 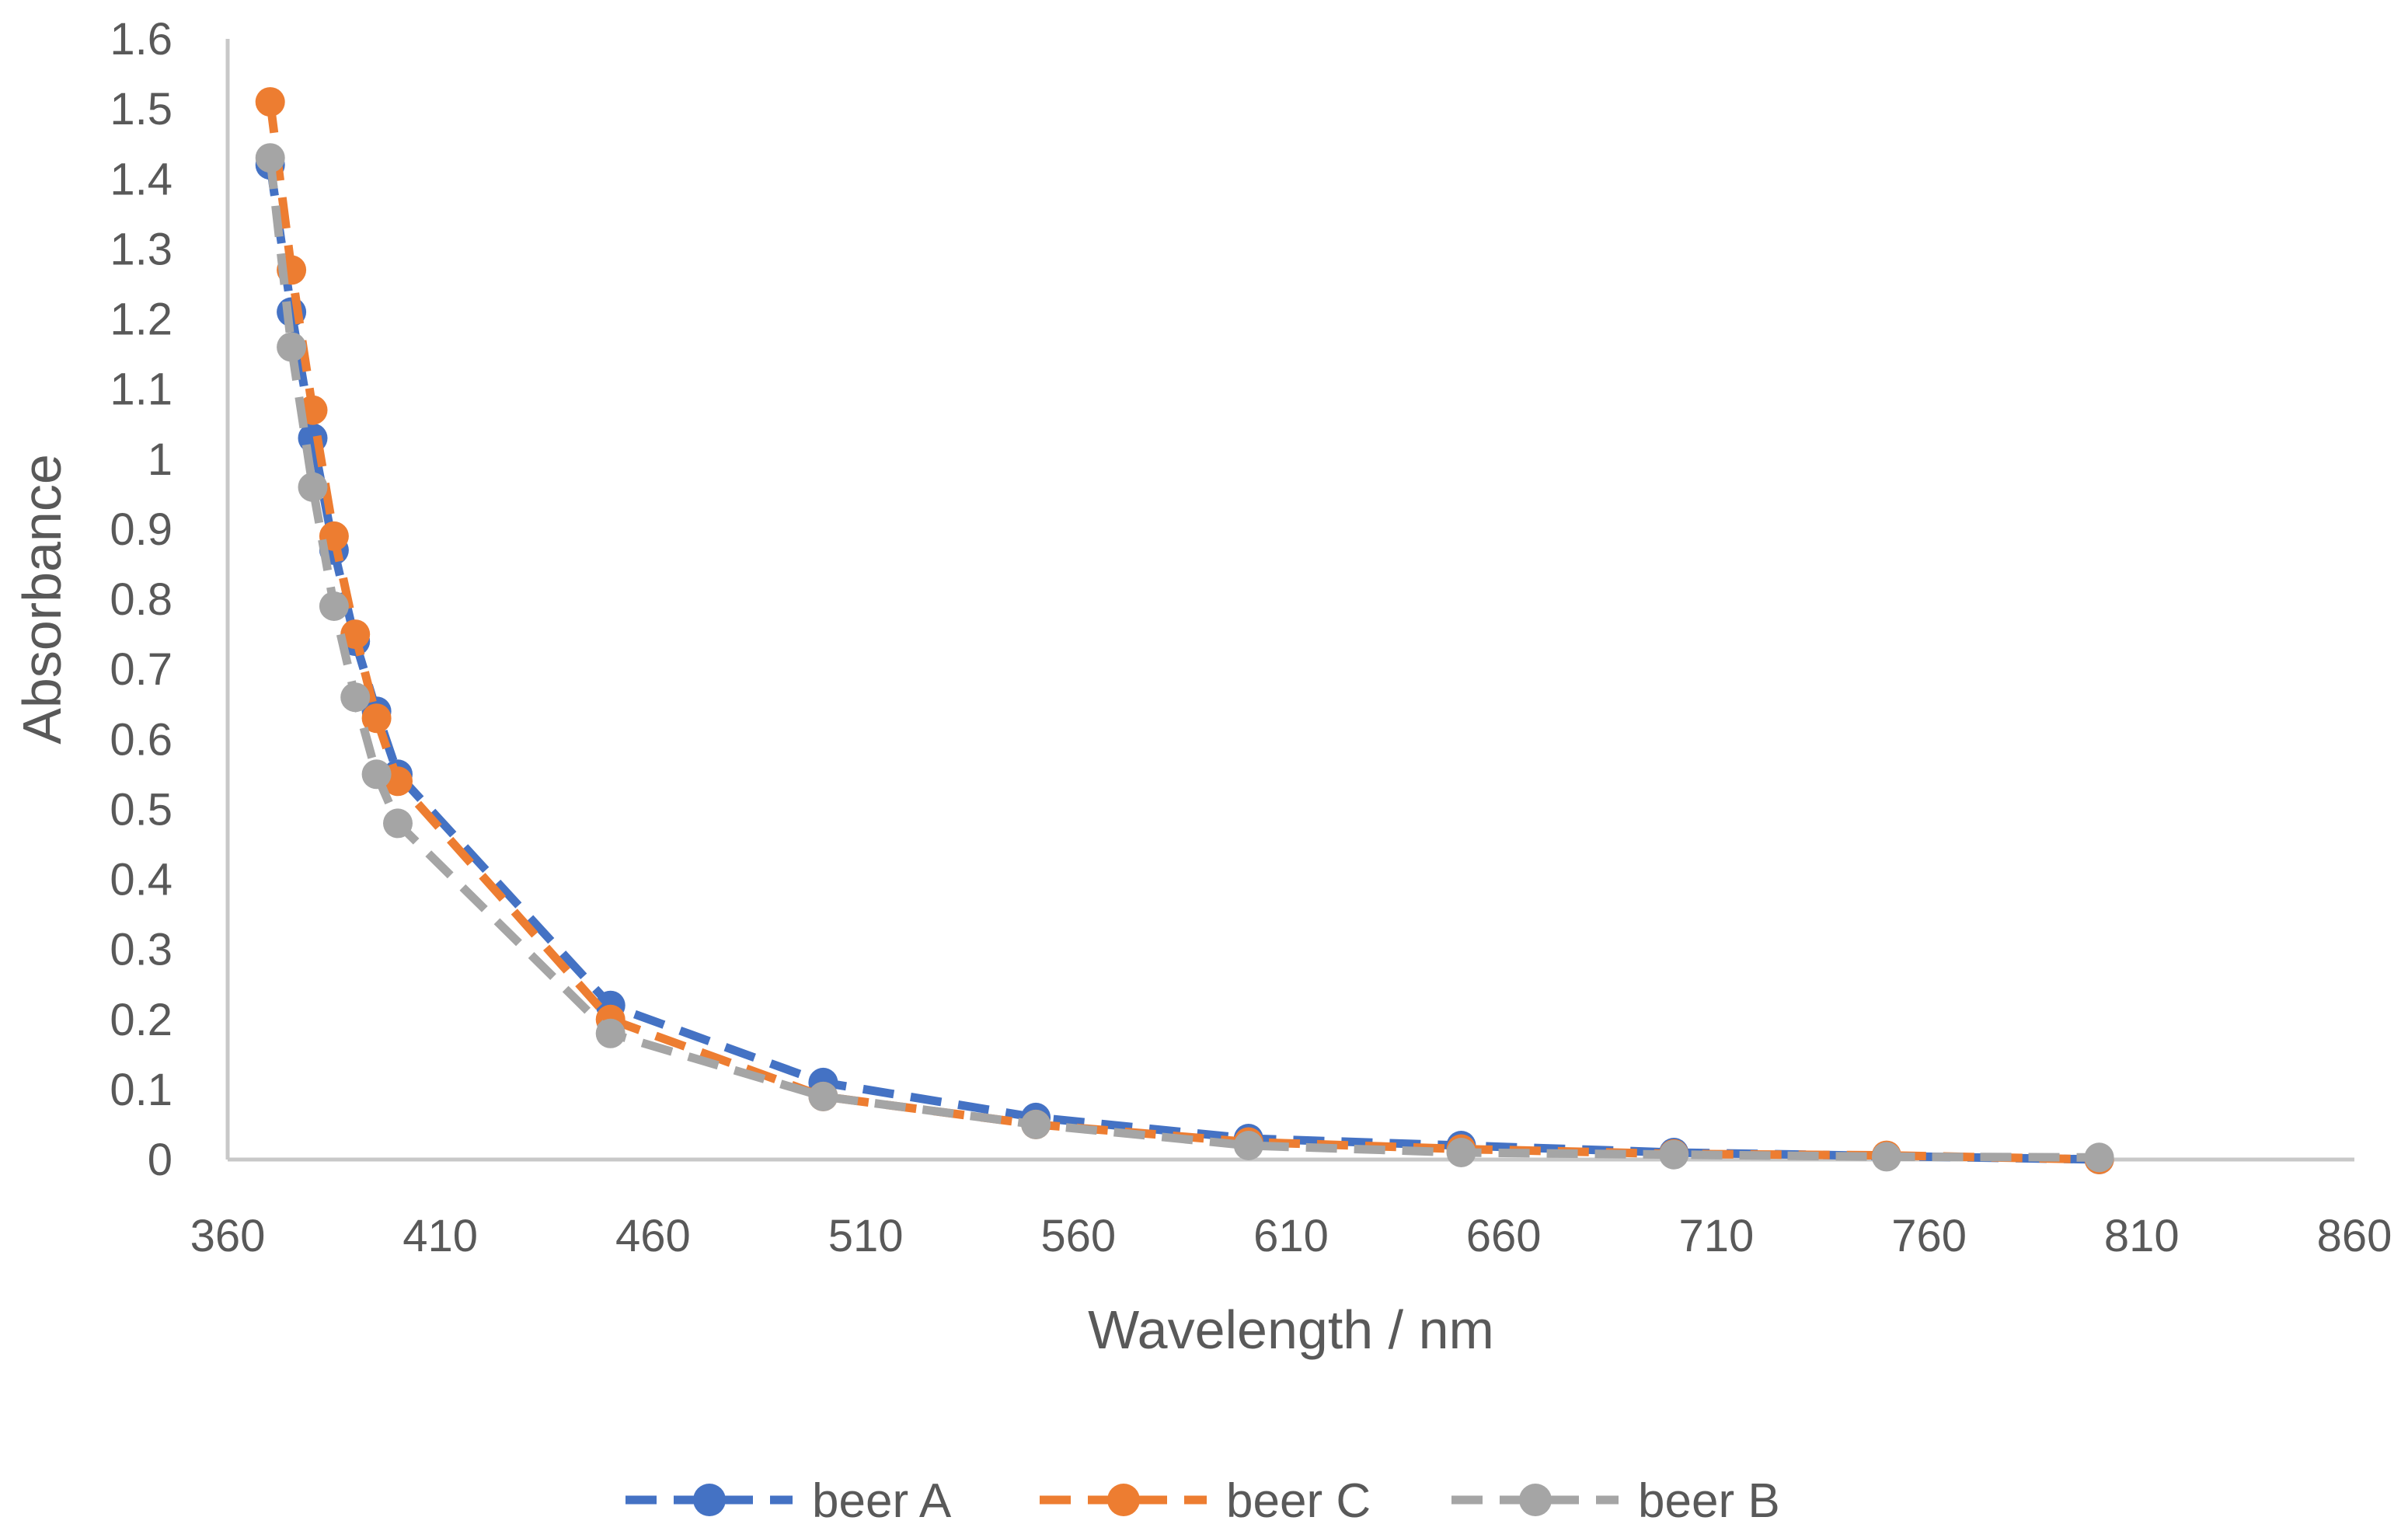 I want to click on legend-item: beer A, so click(x=789, y=1501).